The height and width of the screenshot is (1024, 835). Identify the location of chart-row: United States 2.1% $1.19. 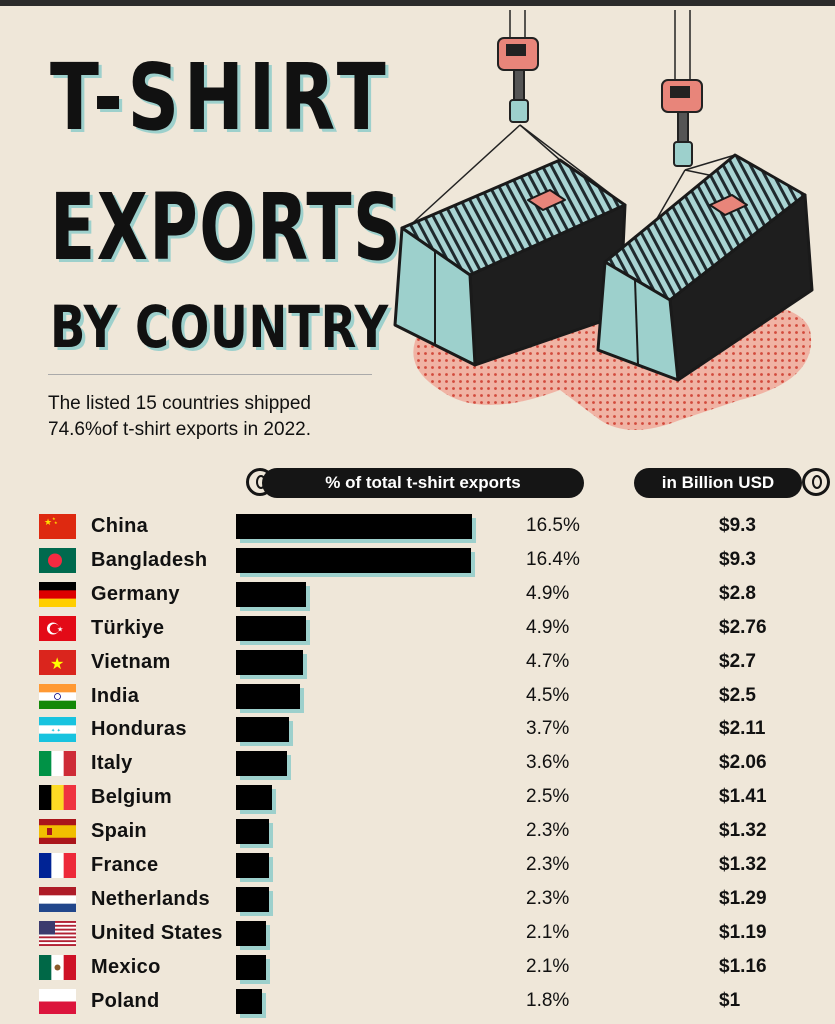
(417, 935).